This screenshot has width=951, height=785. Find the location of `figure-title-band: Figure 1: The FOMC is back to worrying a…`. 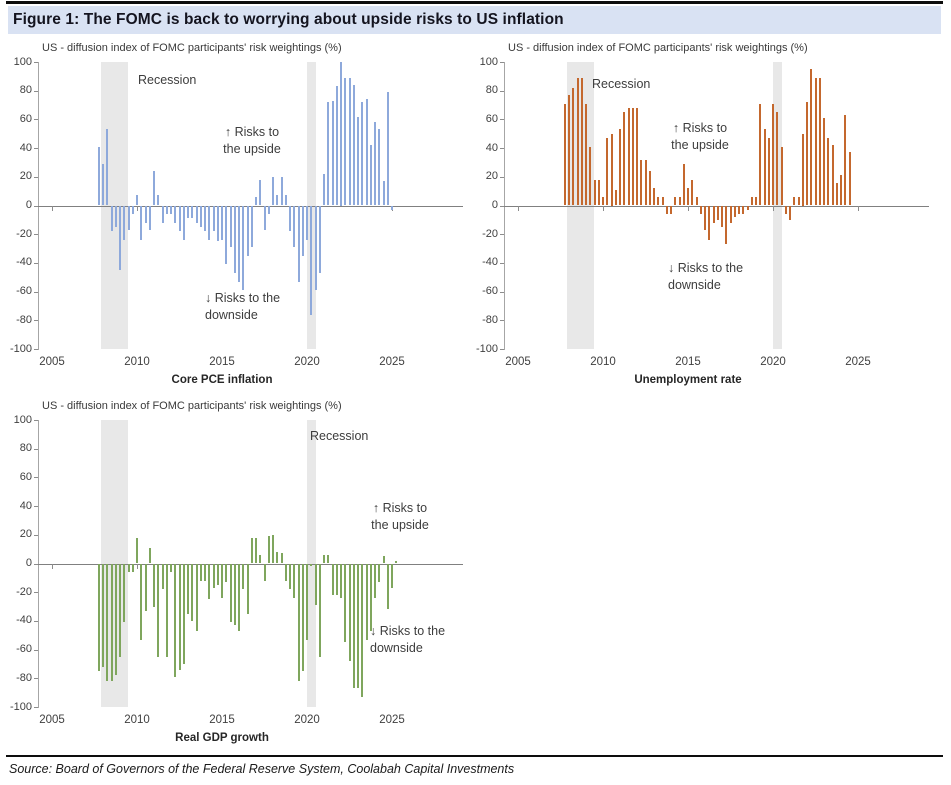

figure-title-band: Figure 1: The FOMC is back to worrying a… is located at coordinates (474, 20).